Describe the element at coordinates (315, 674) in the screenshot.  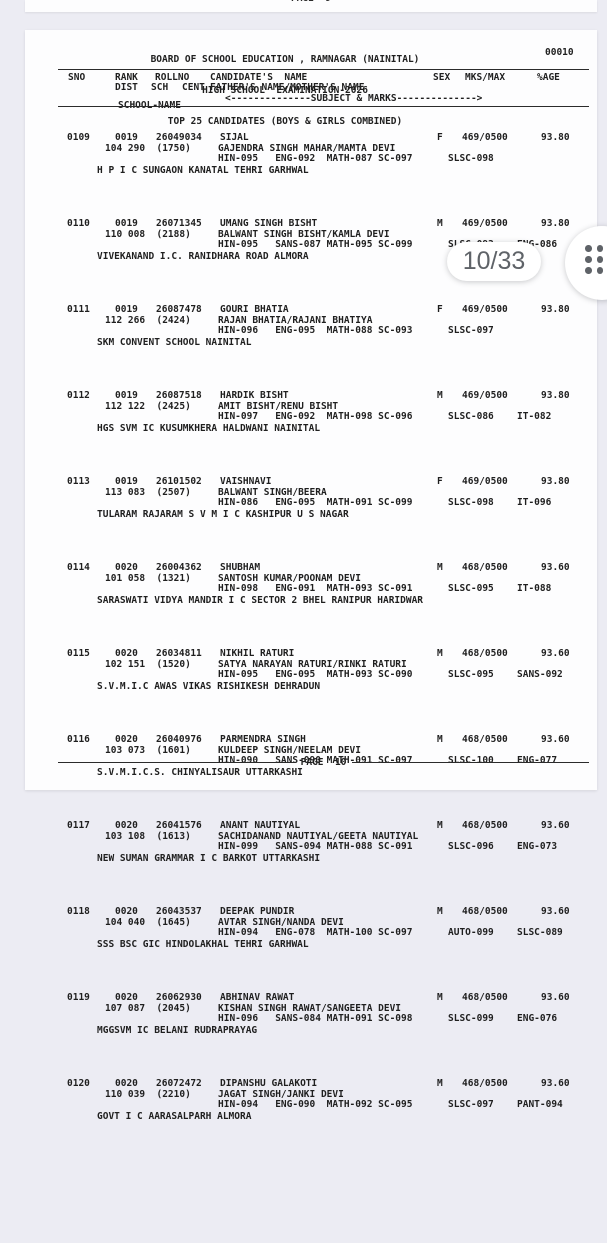
I see `record-subject-marks: HIN-095 ENG-095 MATH-093 SC-090` at that location.